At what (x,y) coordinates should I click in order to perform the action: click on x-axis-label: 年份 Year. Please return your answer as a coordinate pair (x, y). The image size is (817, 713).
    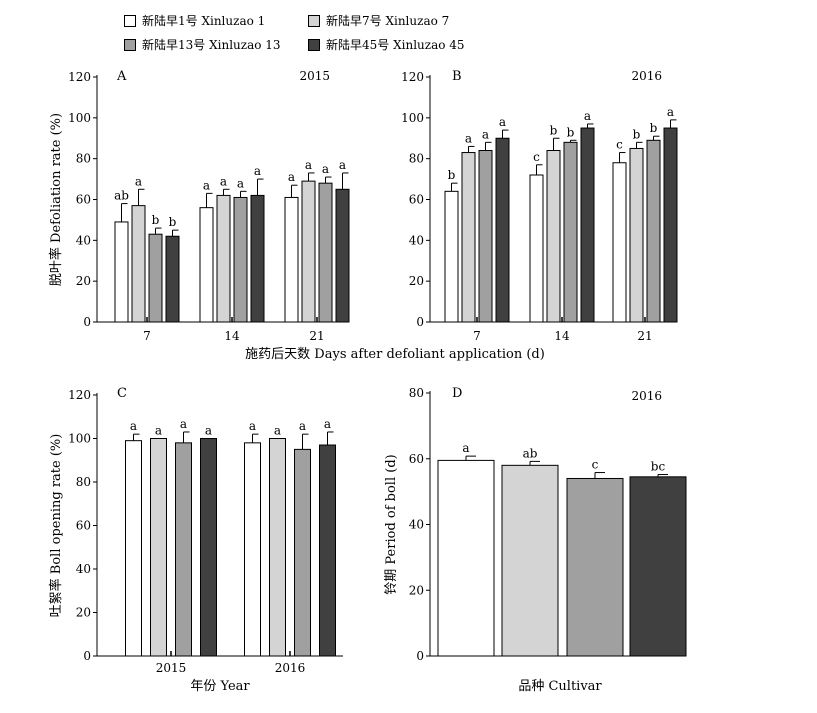
    Looking at the image, I should click on (220, 686).